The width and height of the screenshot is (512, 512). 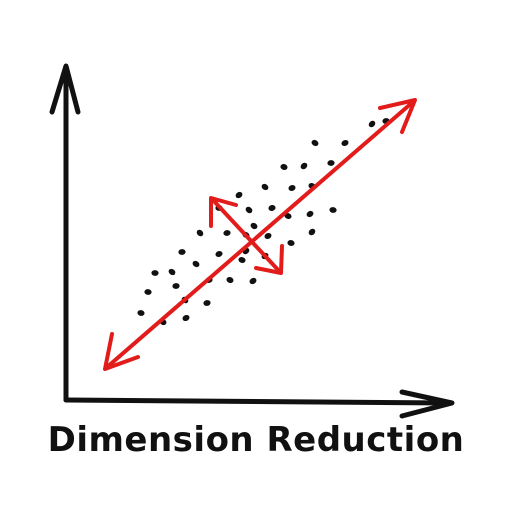 I want to click on secondary-axis-double-arrow-icon, so click(x=246, y=235).